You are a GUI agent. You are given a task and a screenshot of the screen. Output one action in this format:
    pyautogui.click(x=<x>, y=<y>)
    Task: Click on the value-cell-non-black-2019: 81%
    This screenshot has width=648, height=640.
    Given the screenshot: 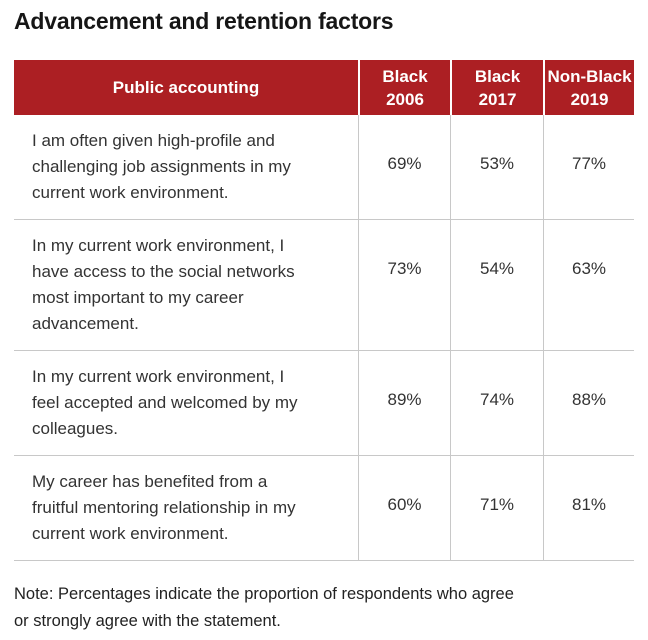 What is the action you would take?
    pyautogui.click(x=588, y=508)
    